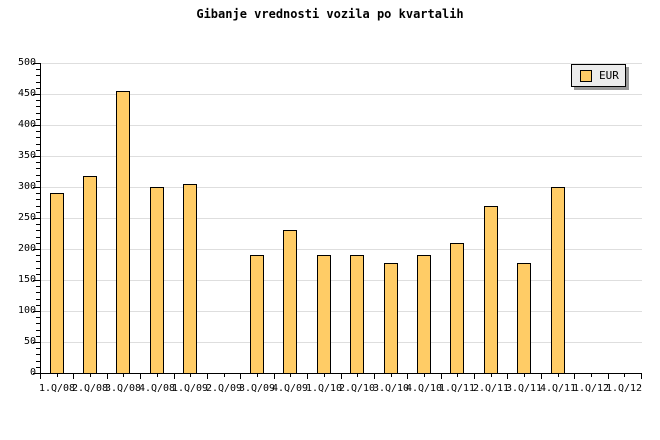 The image size is (660, 440). What do you see at coordinates (424, 388) in the screenshot?
I see `x-tick-label: 4.Q/10` at bounding box center [424, 388].